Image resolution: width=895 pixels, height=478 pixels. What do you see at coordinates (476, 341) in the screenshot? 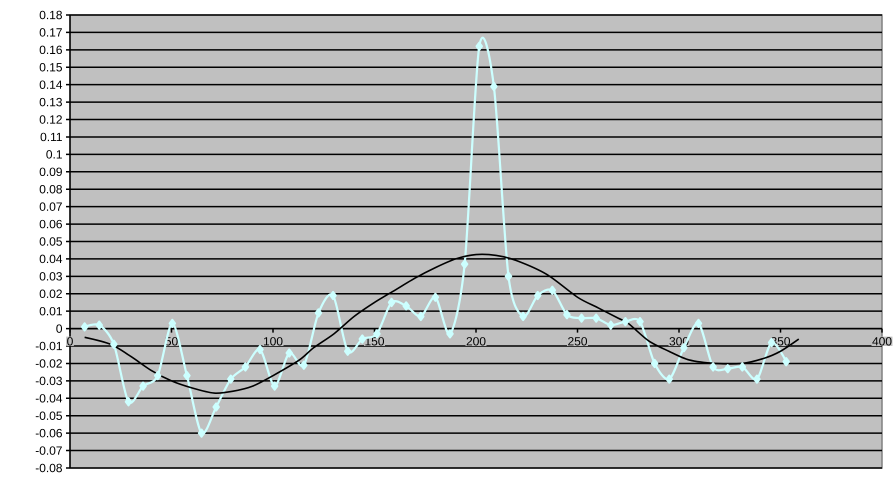
I see `x-tick-label: 200` at bounding box center [476, 341].